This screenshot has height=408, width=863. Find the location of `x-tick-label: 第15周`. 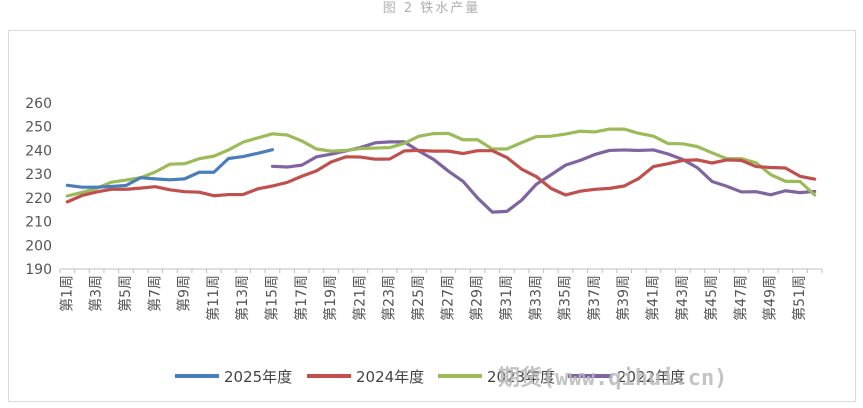

x-tick-label: 第15周 is located at coordinates (271, 298).